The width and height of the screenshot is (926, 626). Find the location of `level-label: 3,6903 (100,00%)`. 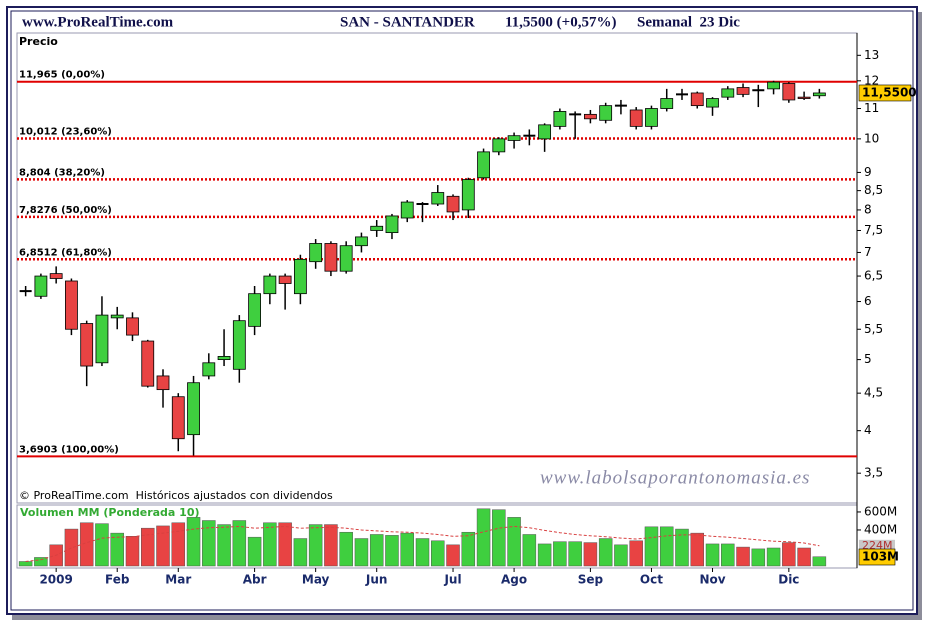

level-label: 3,6903 (100,00%) is located at coordinates (69, 449).